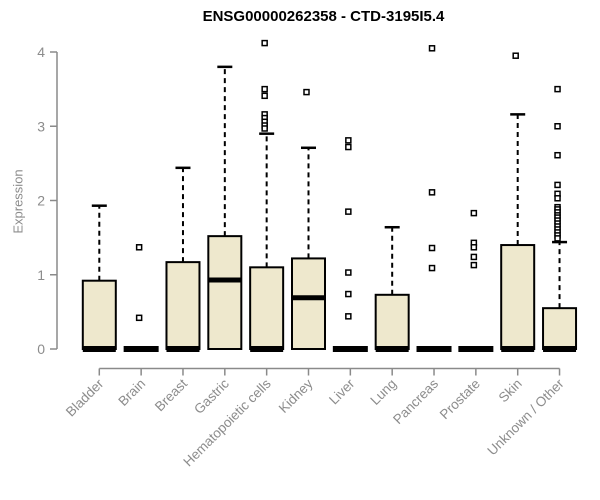  I want to click on x-tick-label: Prostate, so click(460, 399).